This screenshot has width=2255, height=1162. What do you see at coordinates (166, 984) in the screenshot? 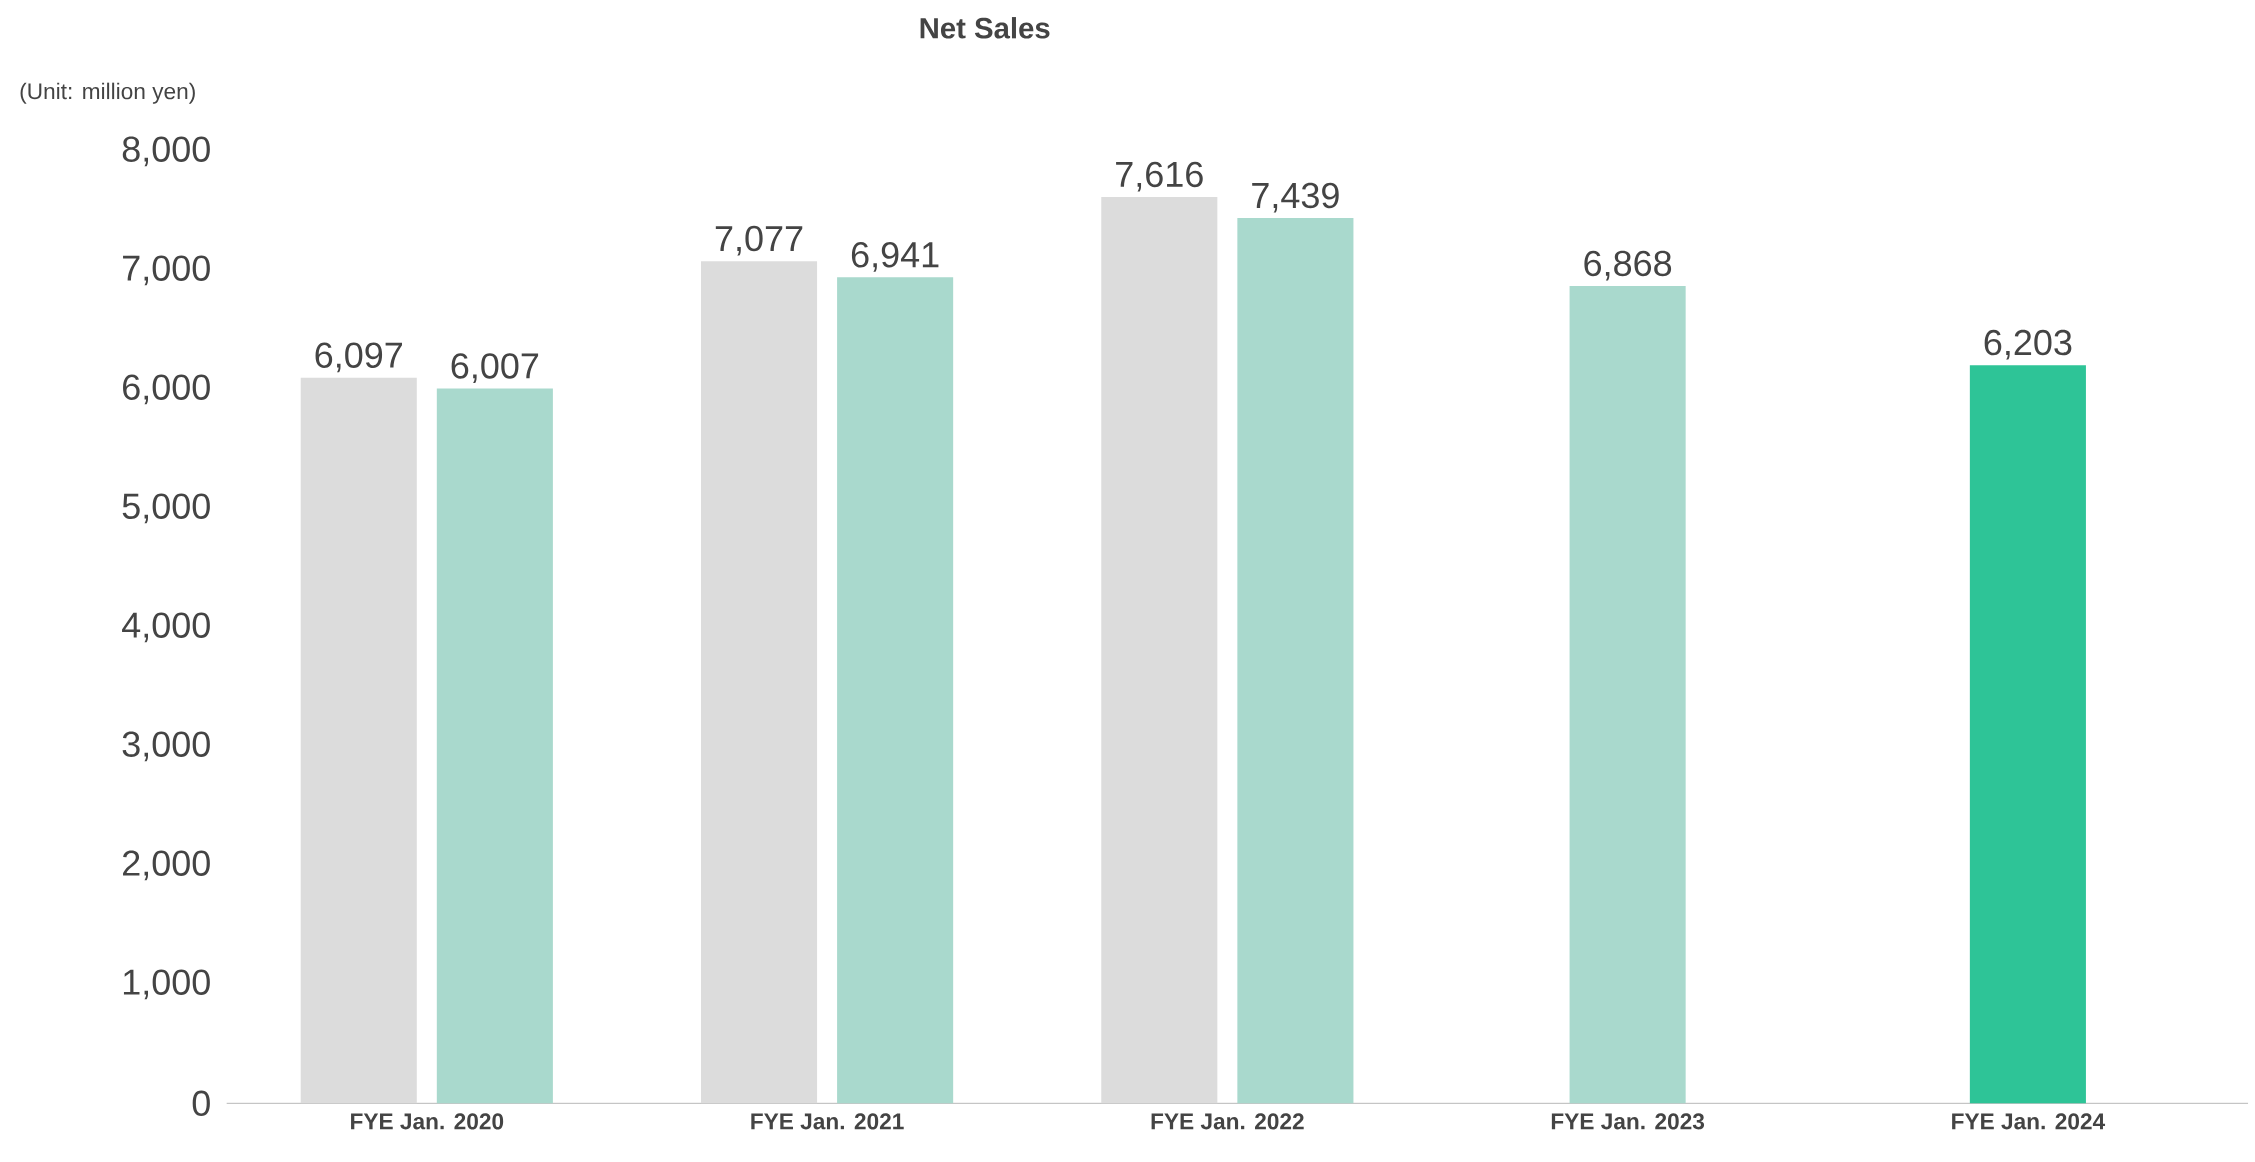
I see `y-tick-label: 1,000` at bounding box center [166, 984].